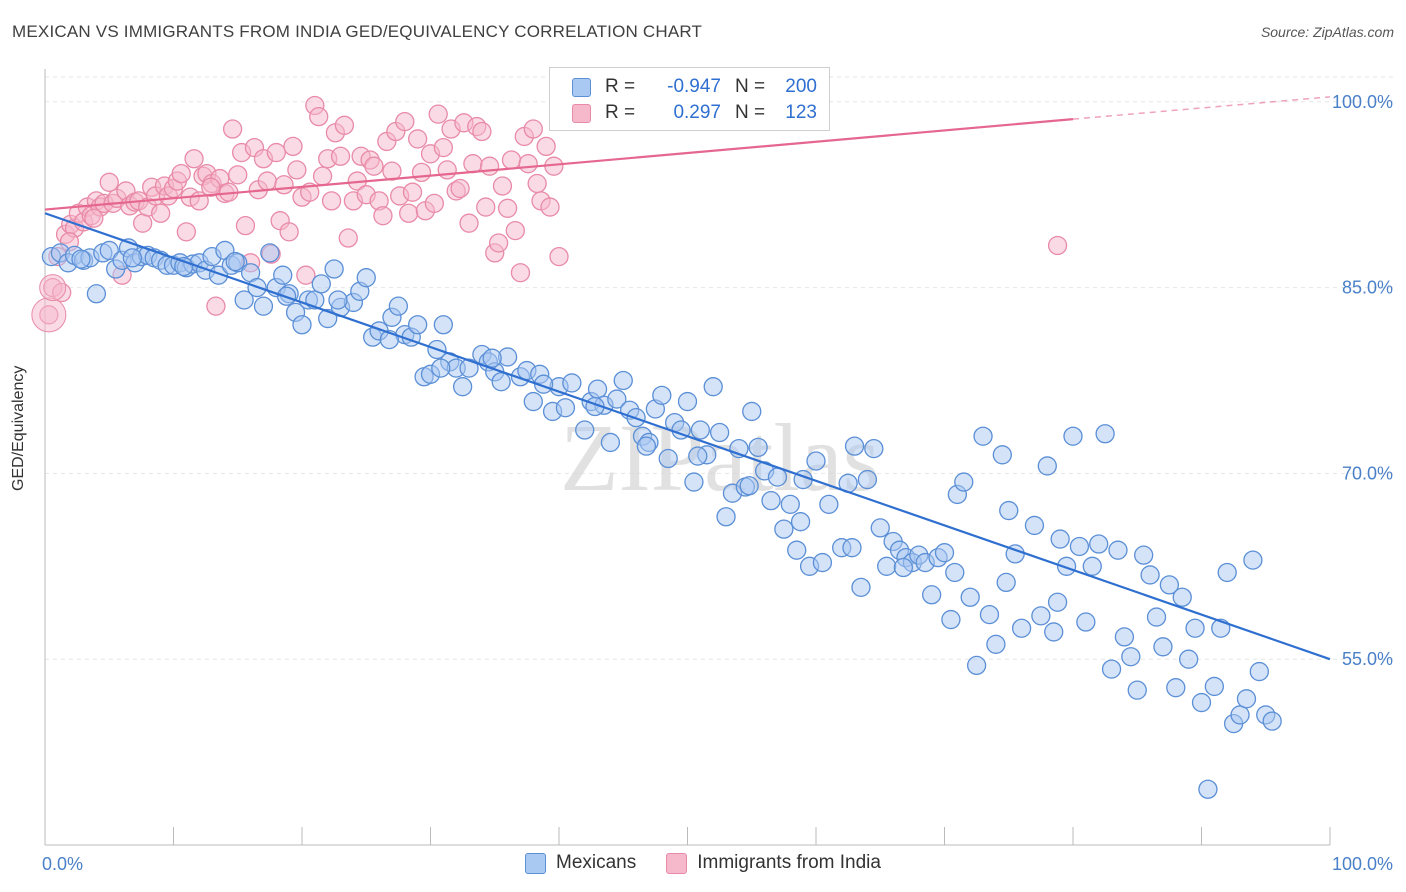 This screenshot has width=1406, height=892. I want to click on y-axis-label: GED/Equivalency, so click(18, 428).